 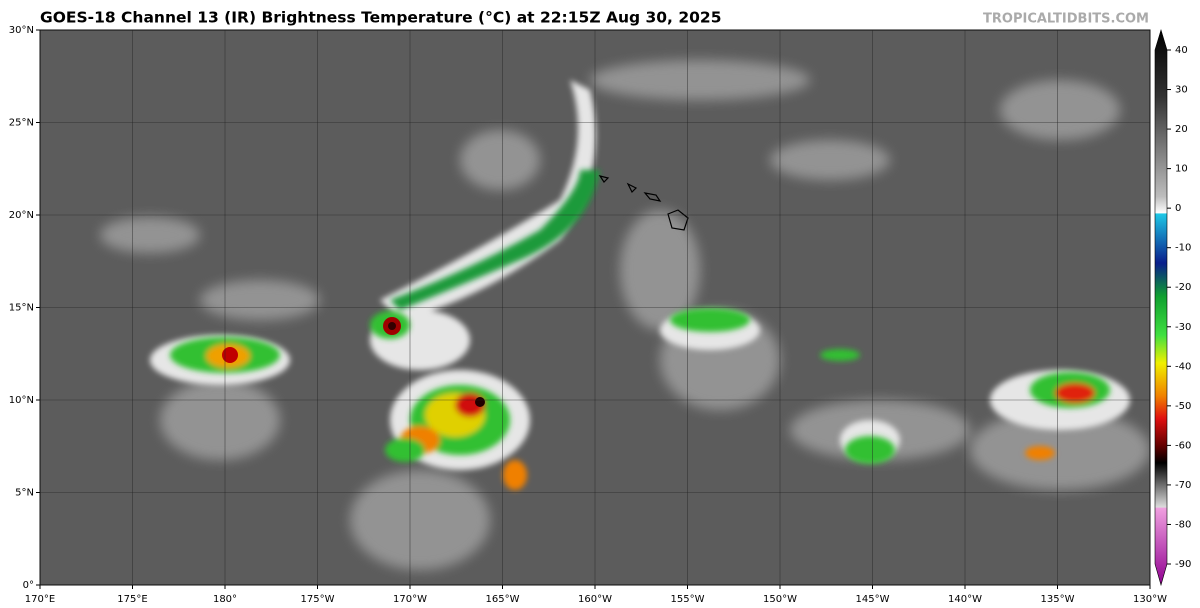 I want to click on x-tick-label: 160°W, so click(x=595, y=599).